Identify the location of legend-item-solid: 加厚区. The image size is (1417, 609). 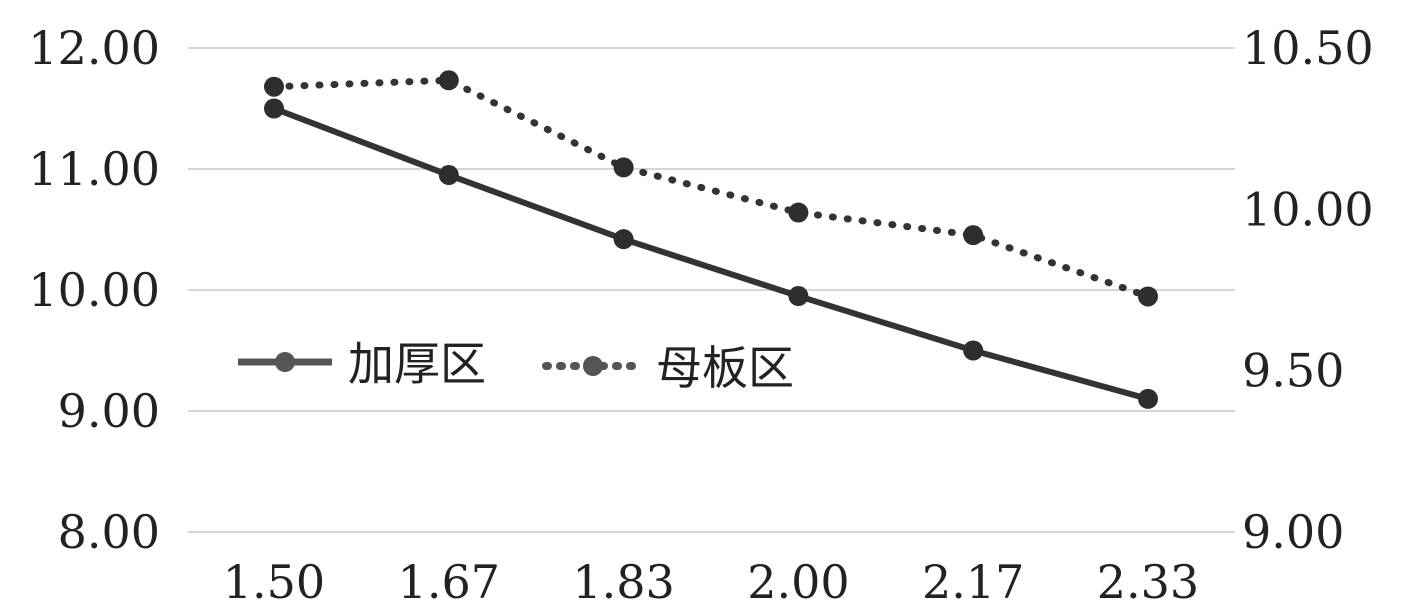
(362, 364).